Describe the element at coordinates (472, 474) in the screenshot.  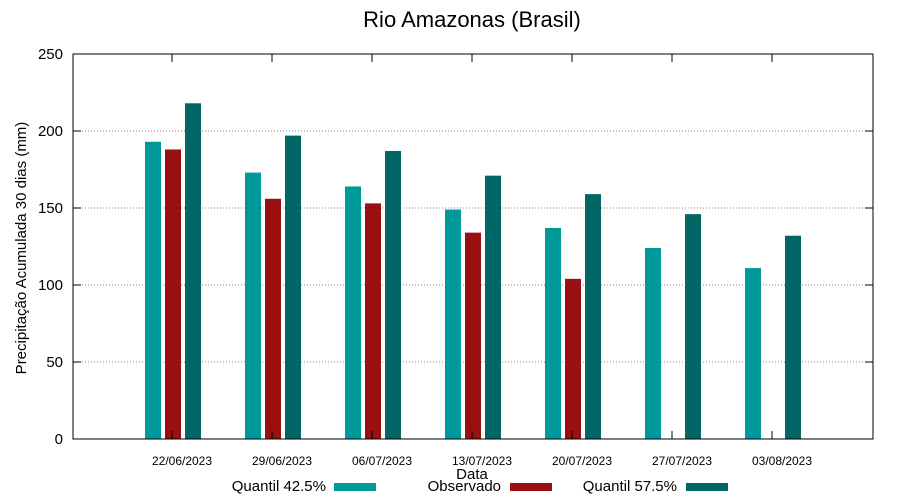
I see `x-axis-label: Data` at that location.